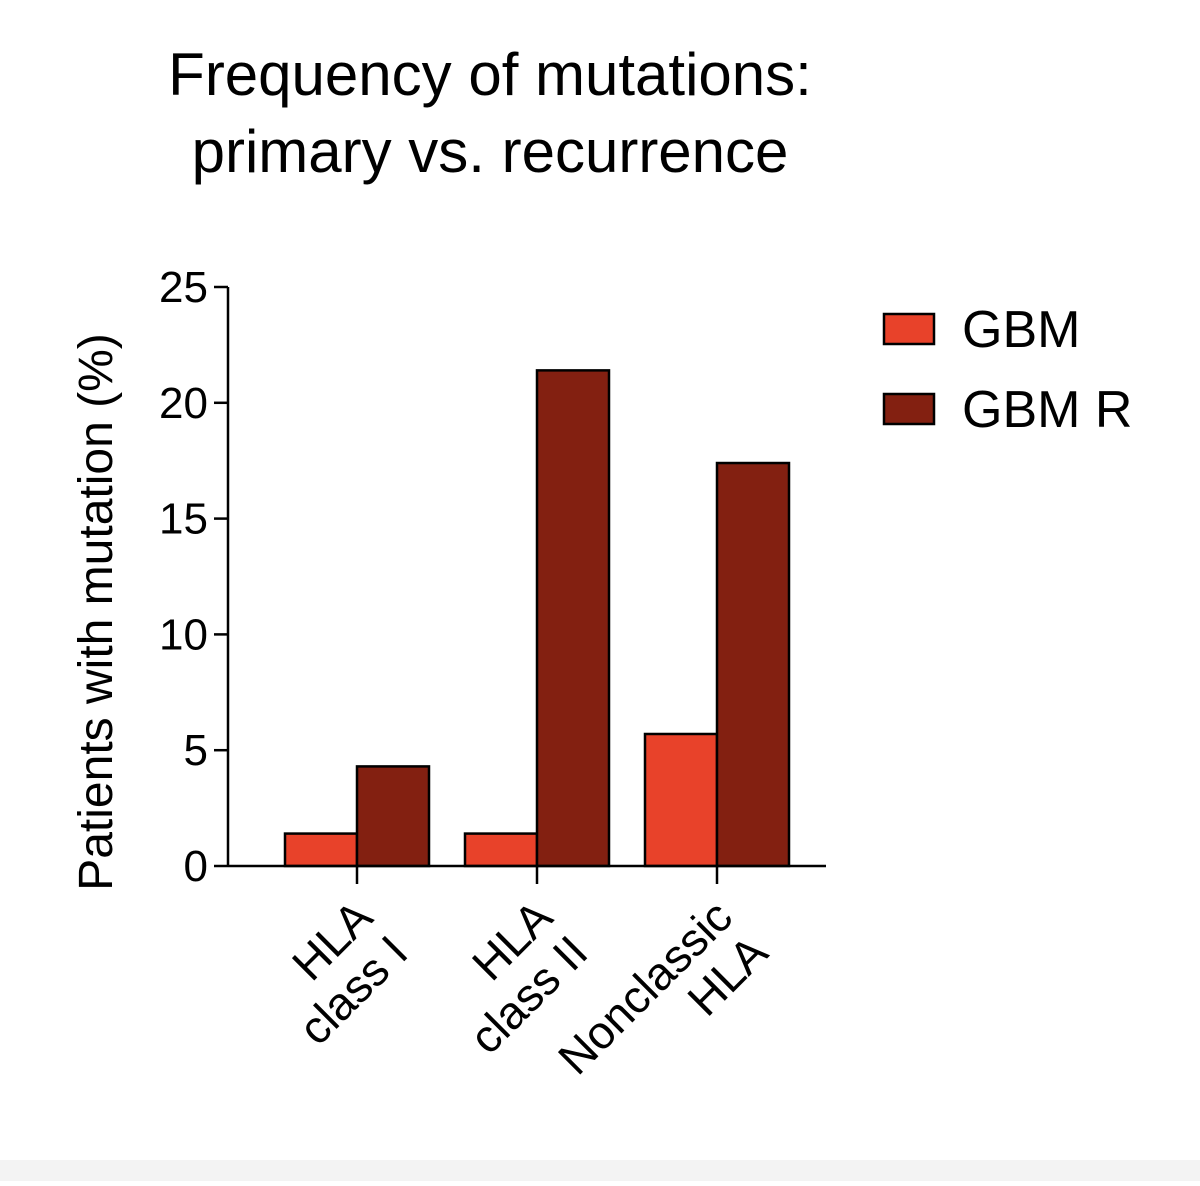 Image resolution: width=1200 pixels, height=1186 pixels. What do you see at coordinates (1021, 330) in the screenshot?
I see `legend-label-0: GBM` at bounding box center [1021, 330].